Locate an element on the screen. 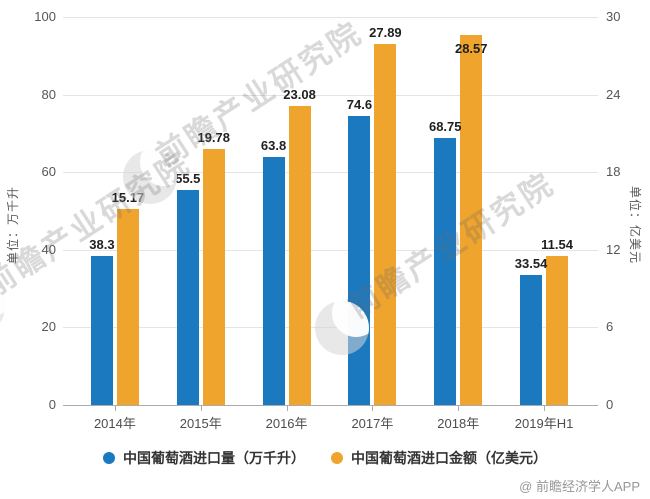  left-axis-tick-label: 0 is located at coordinates (52, 404).